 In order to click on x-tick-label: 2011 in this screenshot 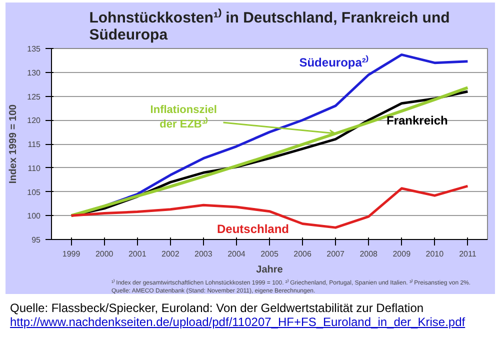, I will do `click(468, 254)`.